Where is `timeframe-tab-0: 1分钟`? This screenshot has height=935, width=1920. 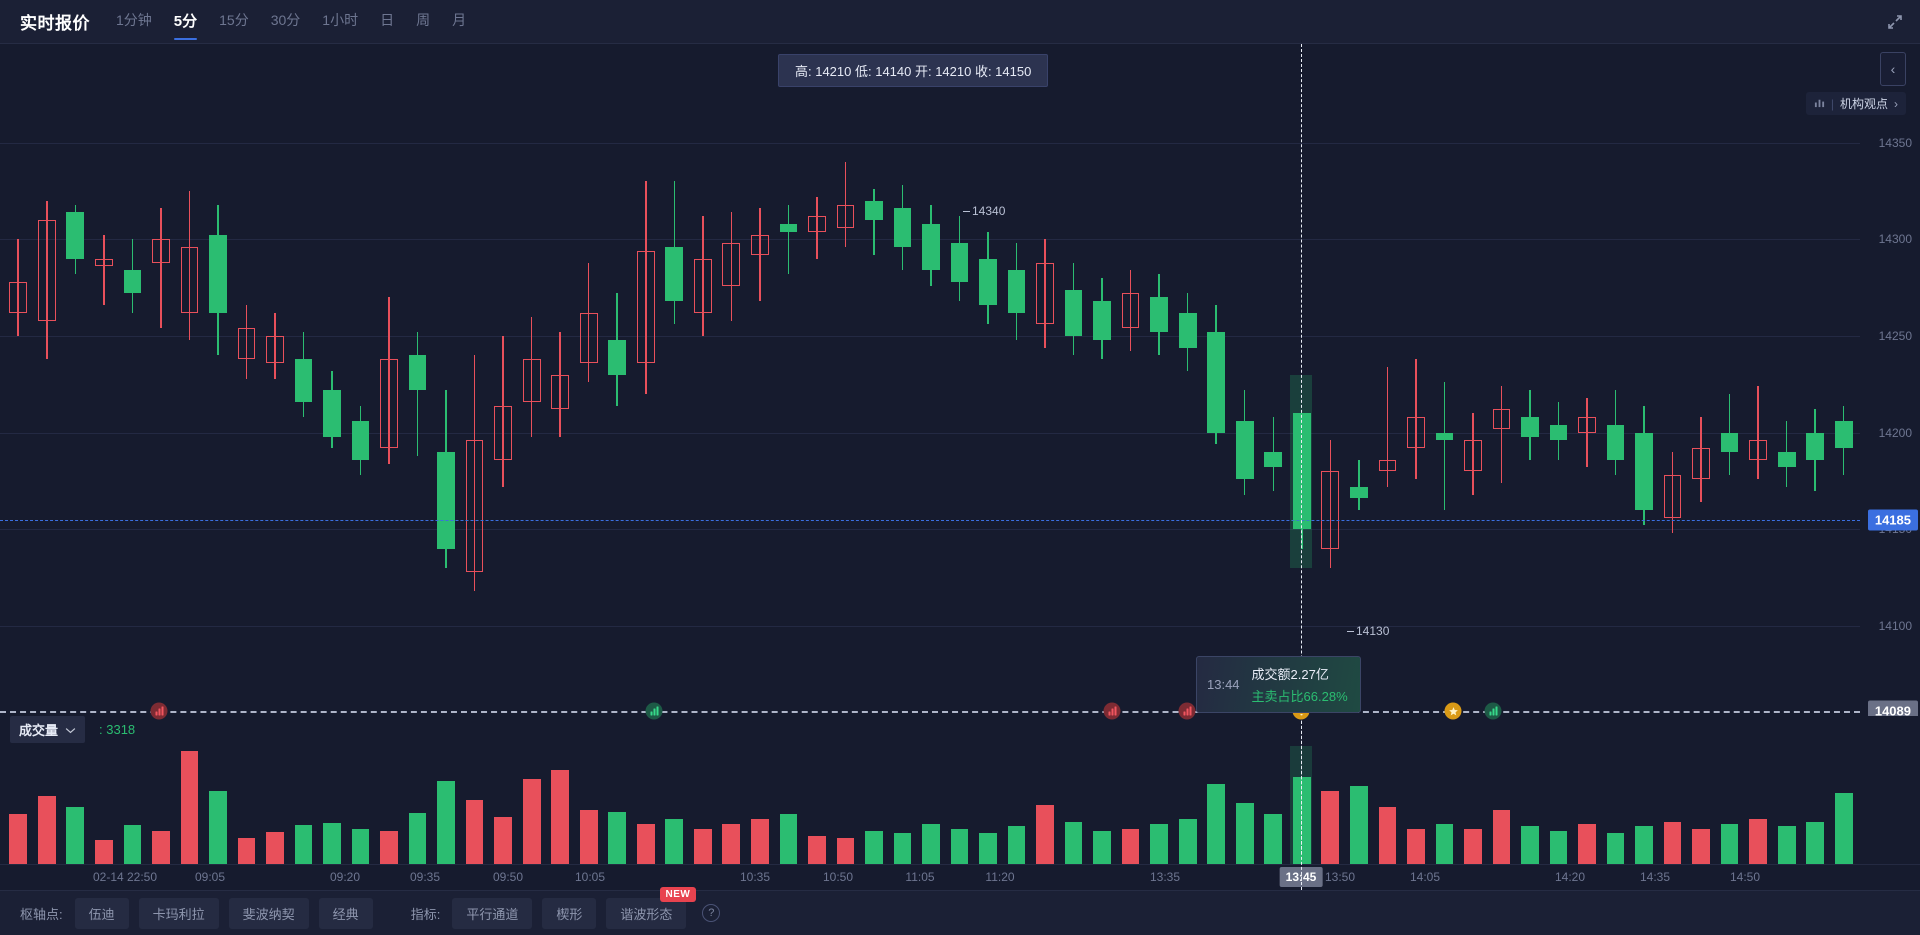
timeframe-tab-0: 1分钟 is located at coordinates (134, 20).